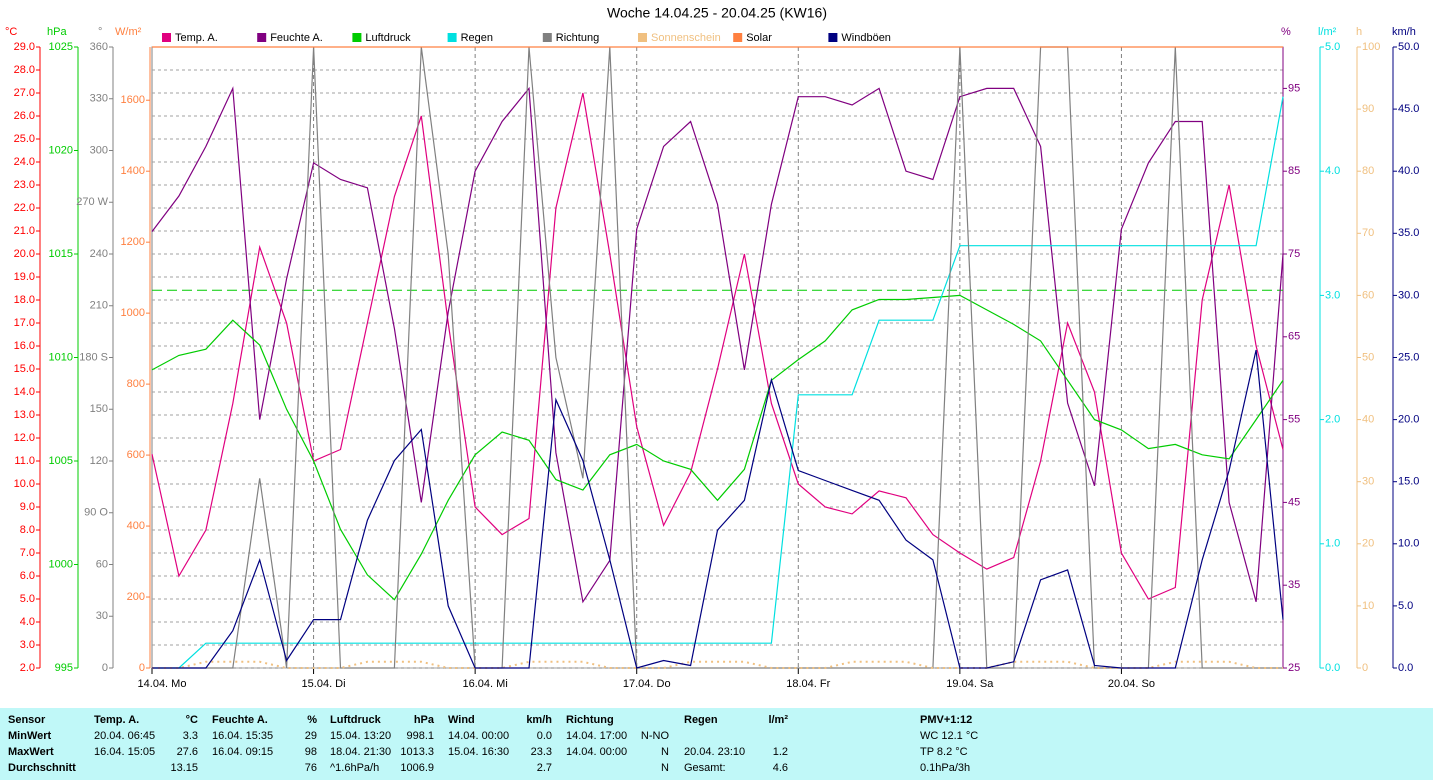  Describe the element at coordinates (946, 720) in the screenshot. I see `table-cell: PMV+1:12` at that location.